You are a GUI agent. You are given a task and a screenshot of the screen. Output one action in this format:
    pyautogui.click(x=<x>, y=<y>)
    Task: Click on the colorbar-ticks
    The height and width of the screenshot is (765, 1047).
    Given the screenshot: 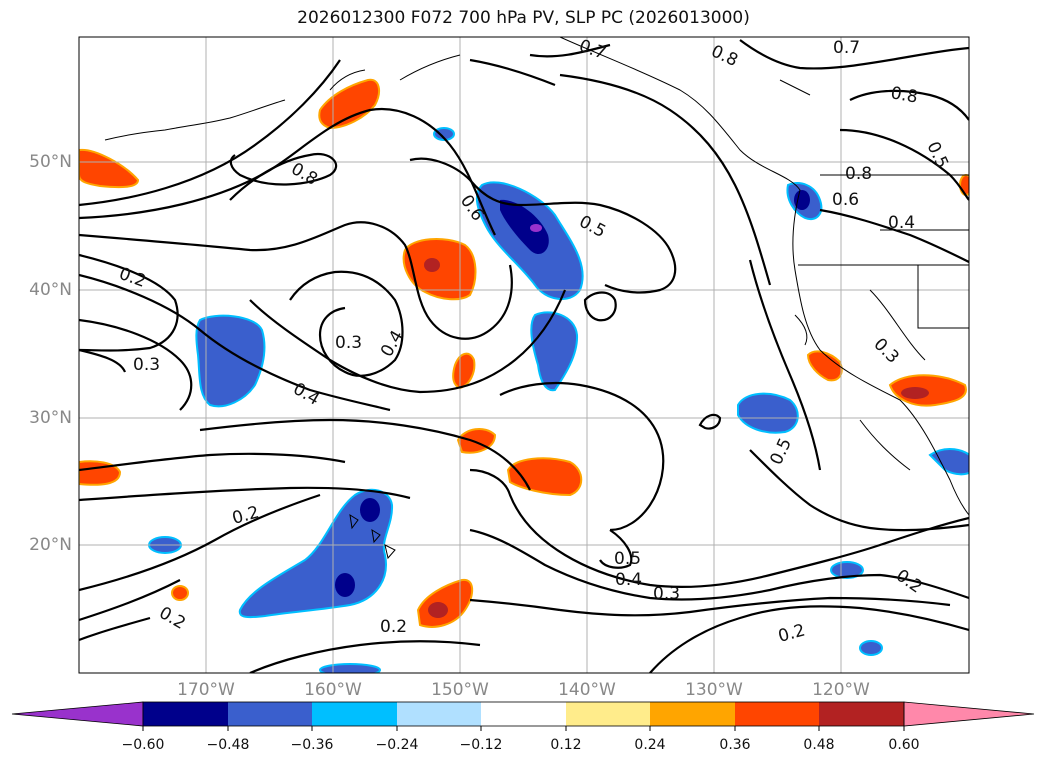 What is the action you would take?
    pyautogui.click(x=523, y=728)
    